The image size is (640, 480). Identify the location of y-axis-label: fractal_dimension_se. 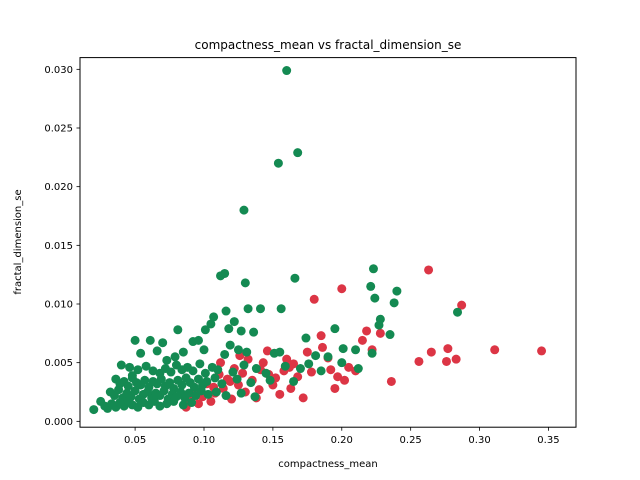
(18, 241).